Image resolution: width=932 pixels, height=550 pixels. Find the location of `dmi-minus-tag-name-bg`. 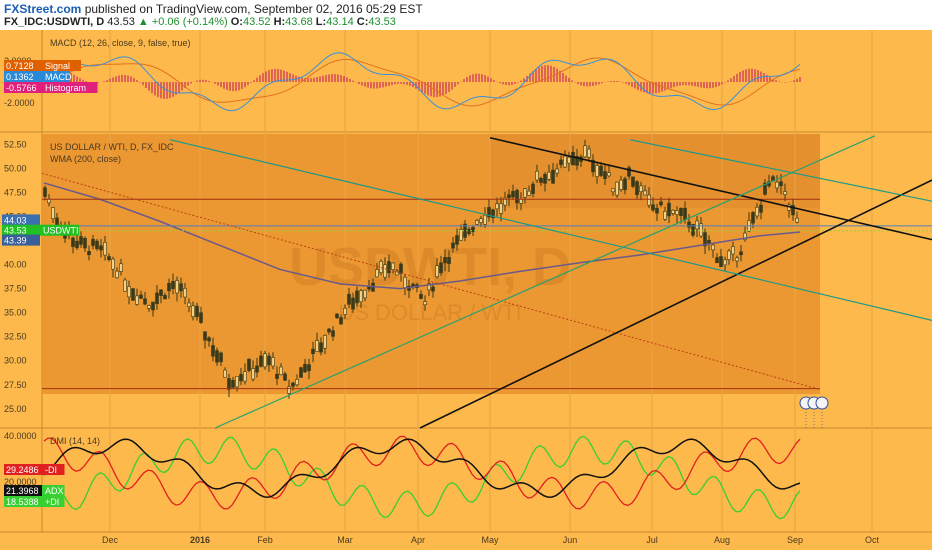

dmi-minus-tag-name-bg is located at coordinates (53, 469).